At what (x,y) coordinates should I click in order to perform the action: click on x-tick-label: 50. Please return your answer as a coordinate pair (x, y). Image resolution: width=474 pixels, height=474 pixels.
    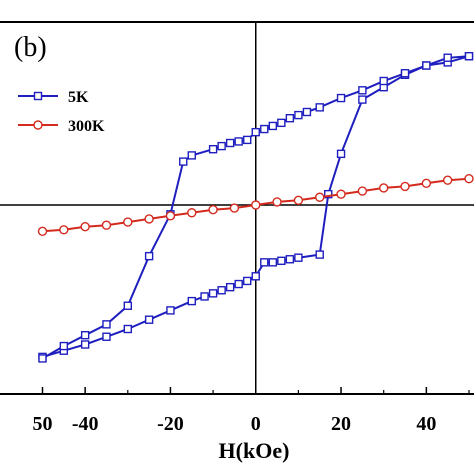
    Looking at the image, I should click on (43, 424).